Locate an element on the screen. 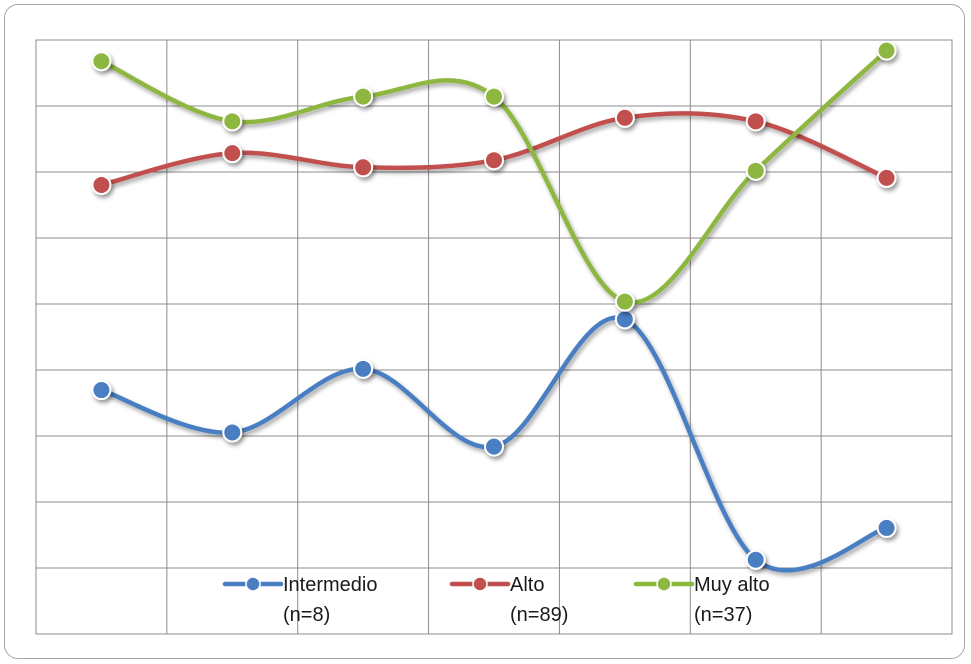 The width and height of the screenshot is (971, 664). legend-sublabel-muy-alto: (n=37) is located at coordinates (723, 615).